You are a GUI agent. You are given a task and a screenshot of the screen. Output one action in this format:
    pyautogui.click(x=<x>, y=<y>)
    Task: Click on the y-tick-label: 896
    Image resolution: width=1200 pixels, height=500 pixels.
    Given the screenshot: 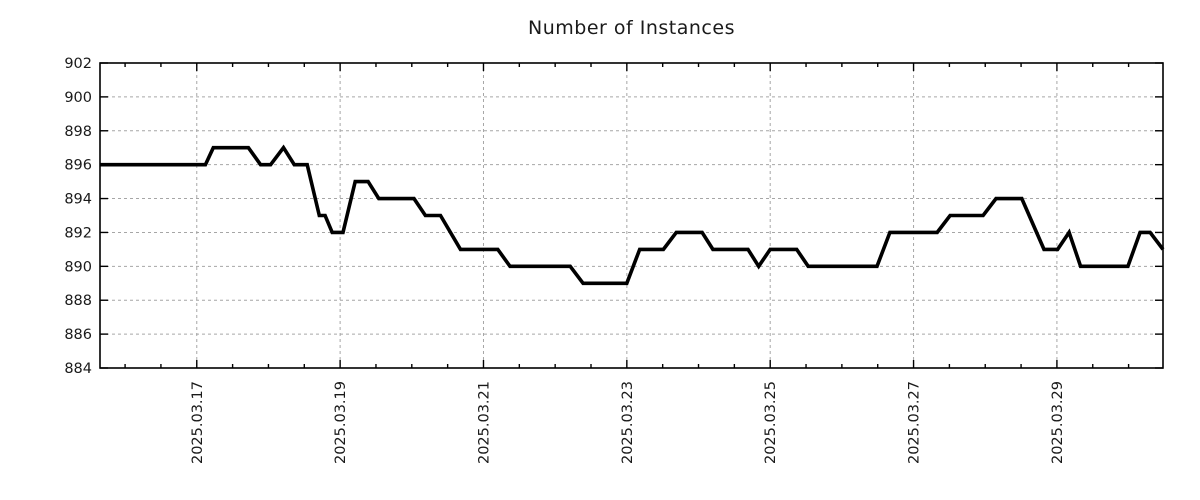 What is the action you would take?
    pyautogui.click(x=78, y=166)
    